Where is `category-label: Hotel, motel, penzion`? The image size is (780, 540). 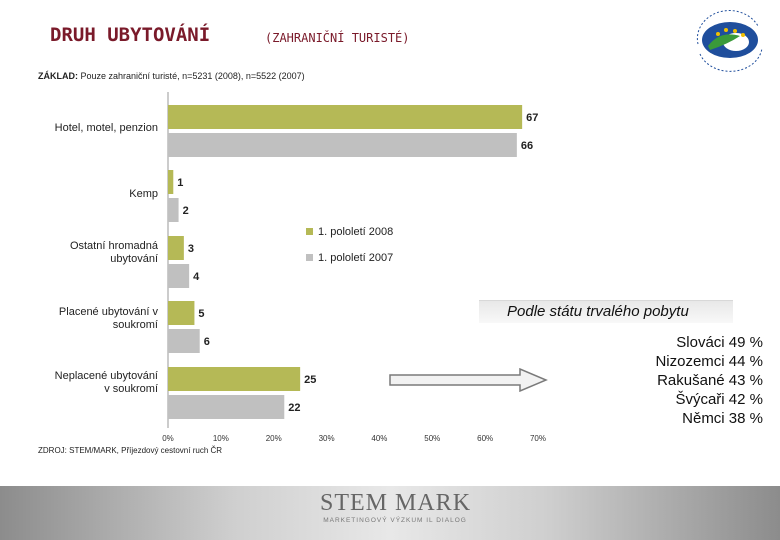 category-label: Hotel, motel, penzion is located at coordinates (106, 128).